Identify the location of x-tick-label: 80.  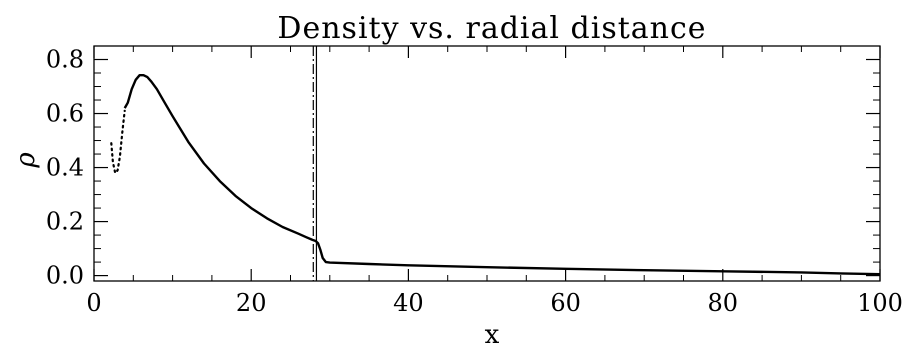
(723, 303).